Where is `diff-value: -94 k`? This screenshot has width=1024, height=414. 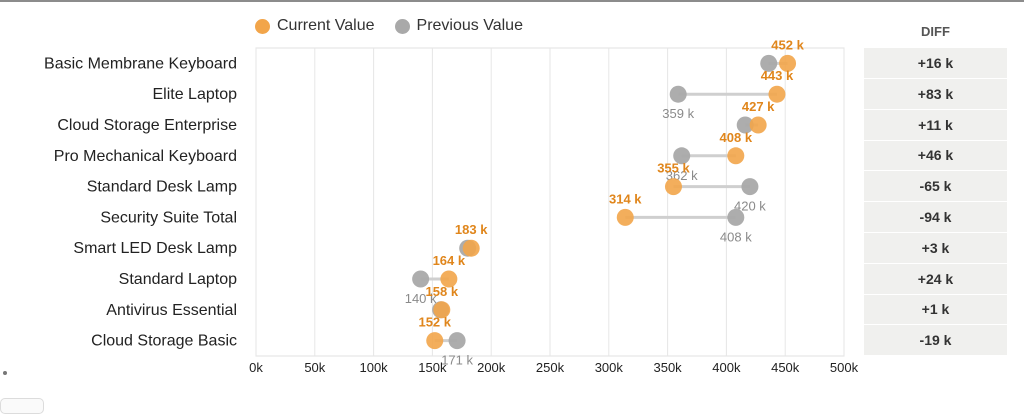
diff-value: -94 k is located at coordinates (935, 217).